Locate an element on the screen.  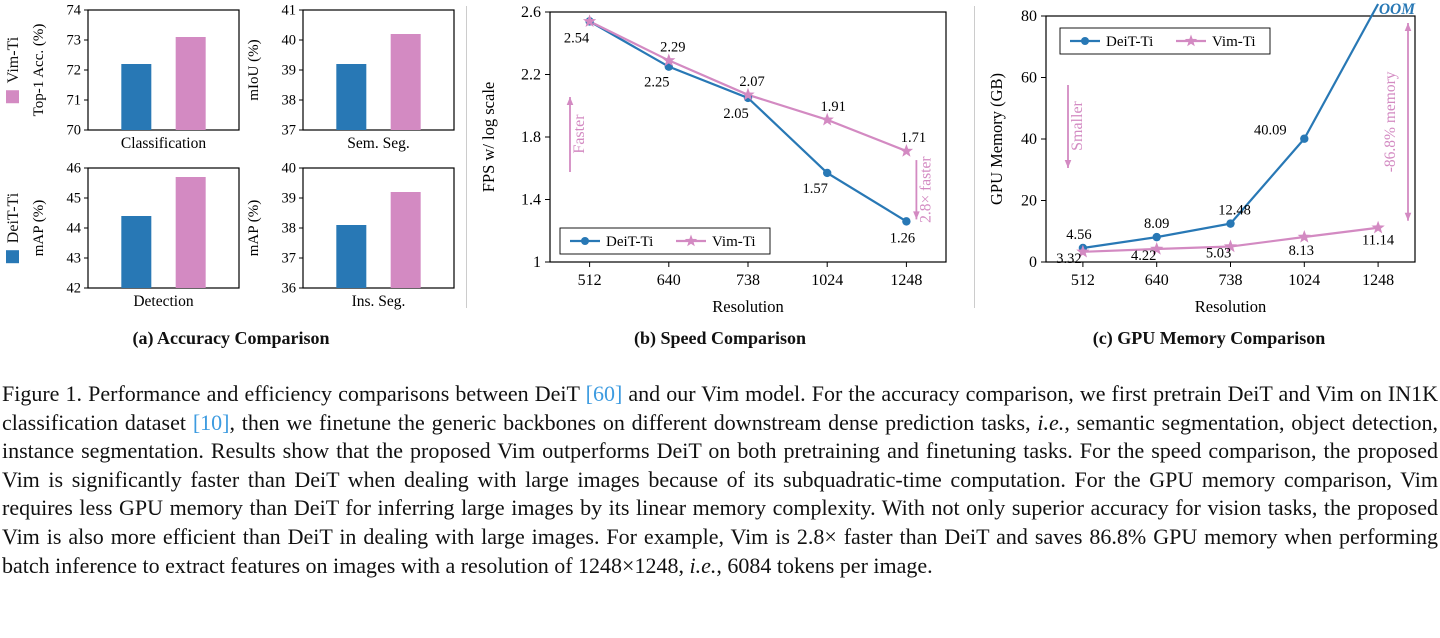
y-tick-label: 36 is located at coordinates (289, 289).